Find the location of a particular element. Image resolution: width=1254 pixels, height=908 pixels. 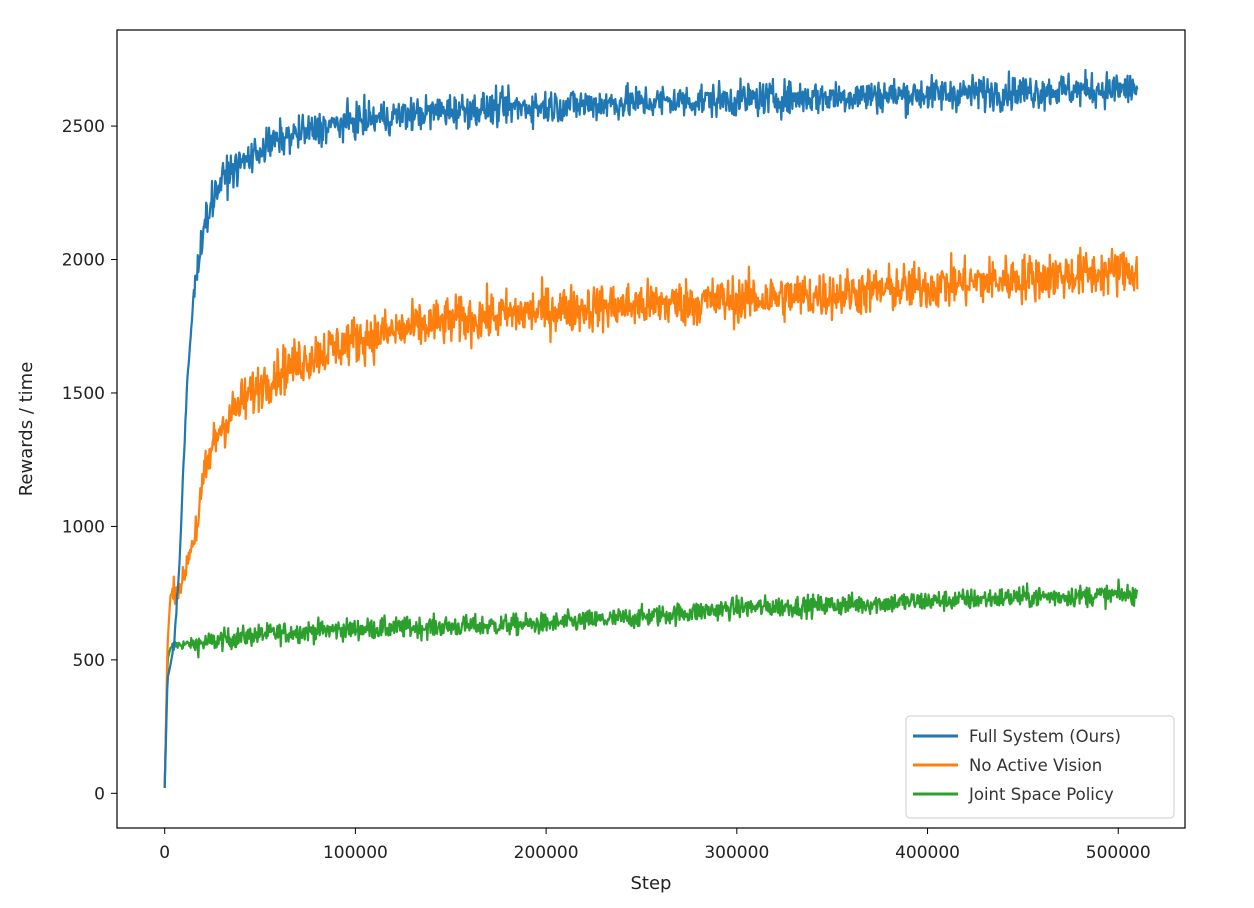

y-axis: 0 500 1000 1500 2000 2500 is located at coordinates (89, 460).